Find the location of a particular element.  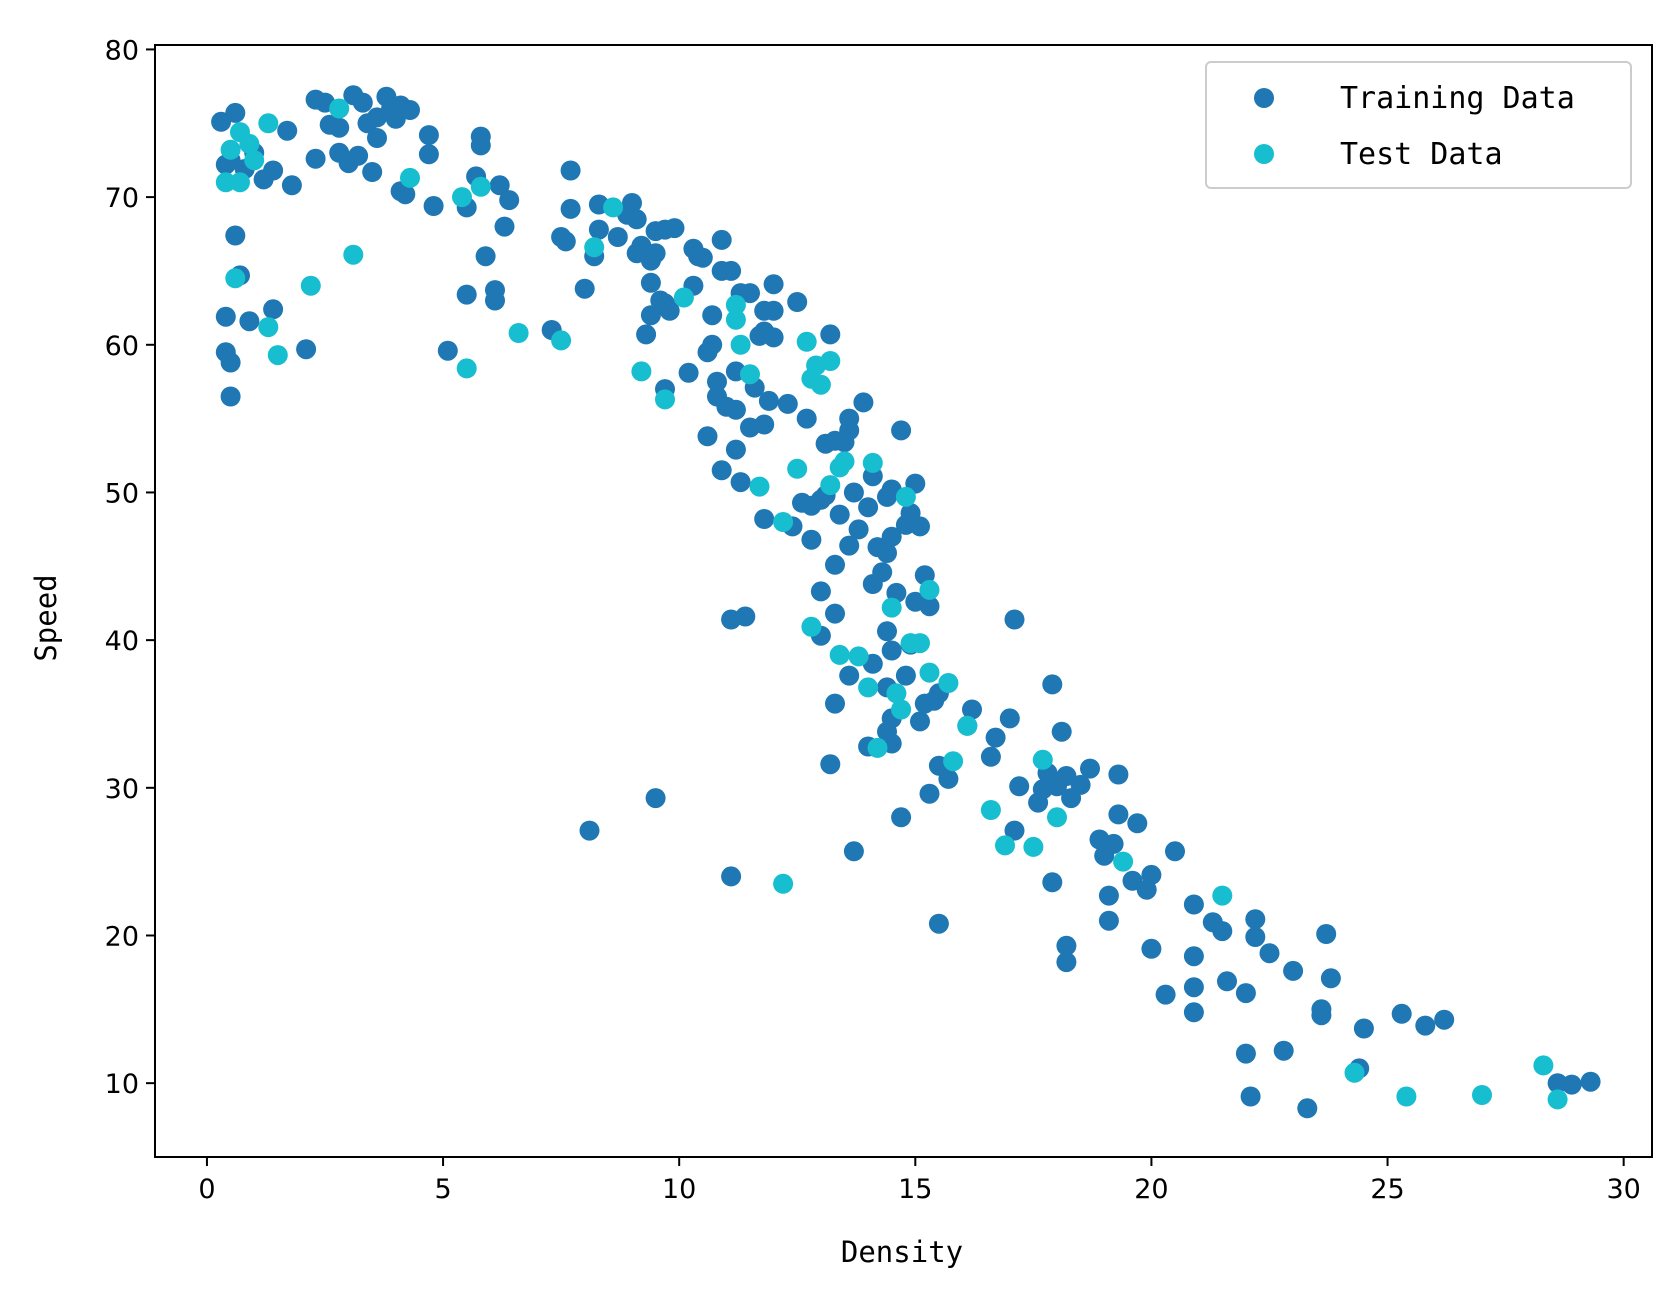

y-tick-label: 10 is located at coordinates (122, 1084).